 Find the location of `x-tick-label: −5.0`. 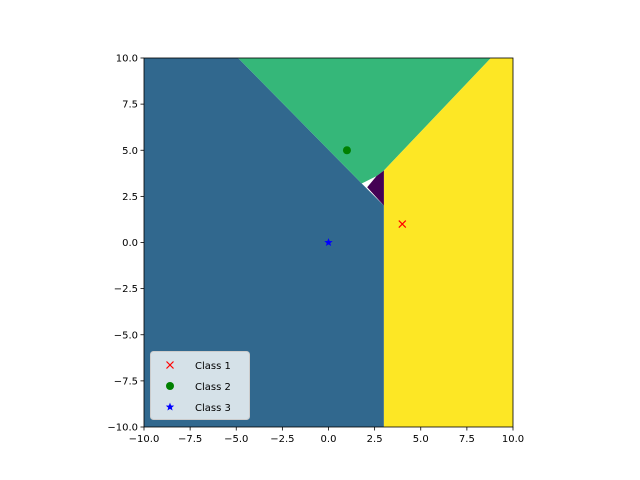

x-tick-label: −5.0 is located at coordinates (236, 439).